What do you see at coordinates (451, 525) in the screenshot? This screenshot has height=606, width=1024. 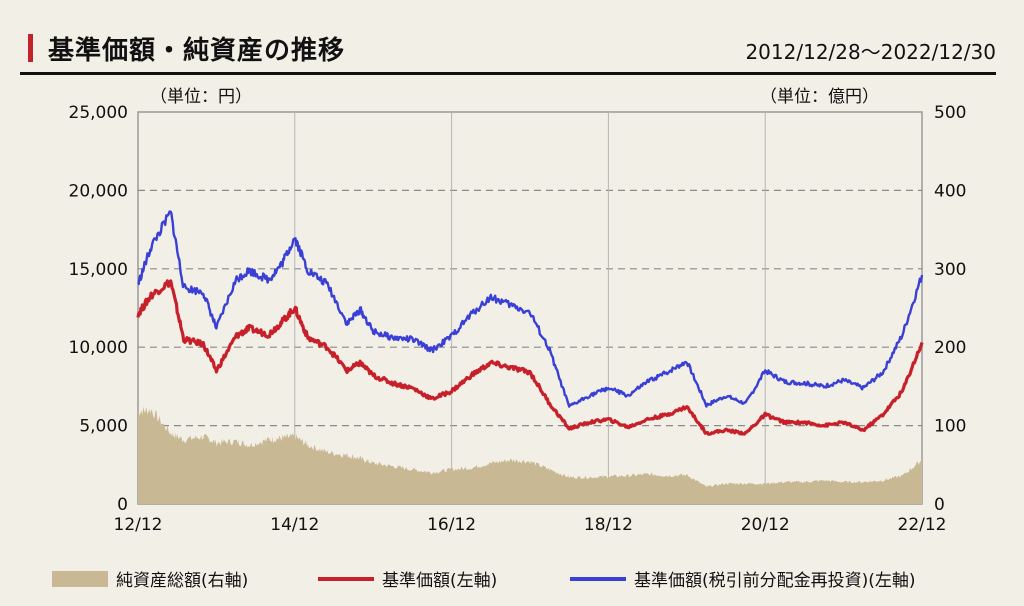 I see `x-tick-label: 16/12` at bounding box center [451, 525].